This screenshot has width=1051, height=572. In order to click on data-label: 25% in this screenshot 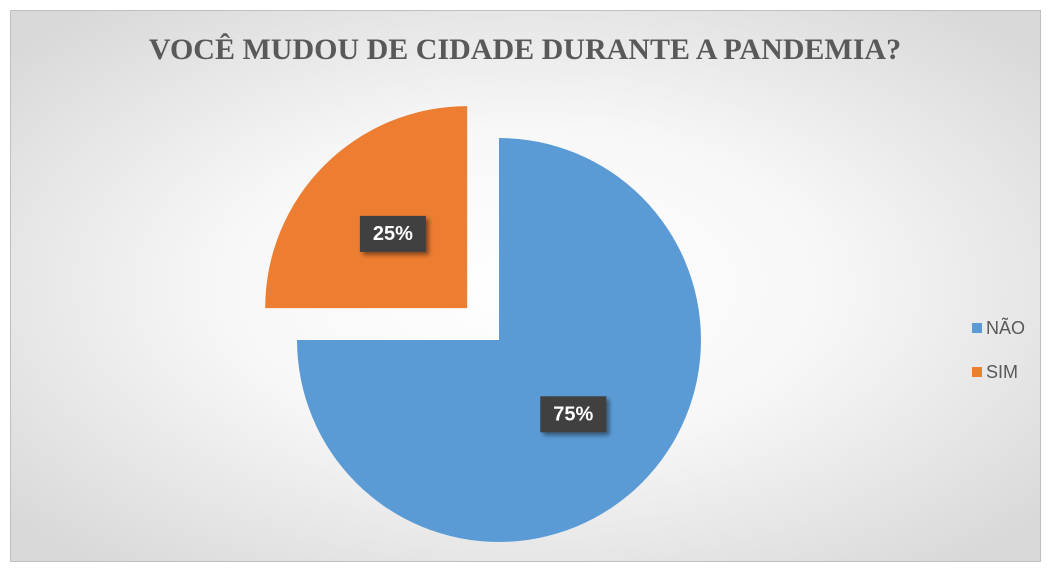, I will do `click(393, 234)`.